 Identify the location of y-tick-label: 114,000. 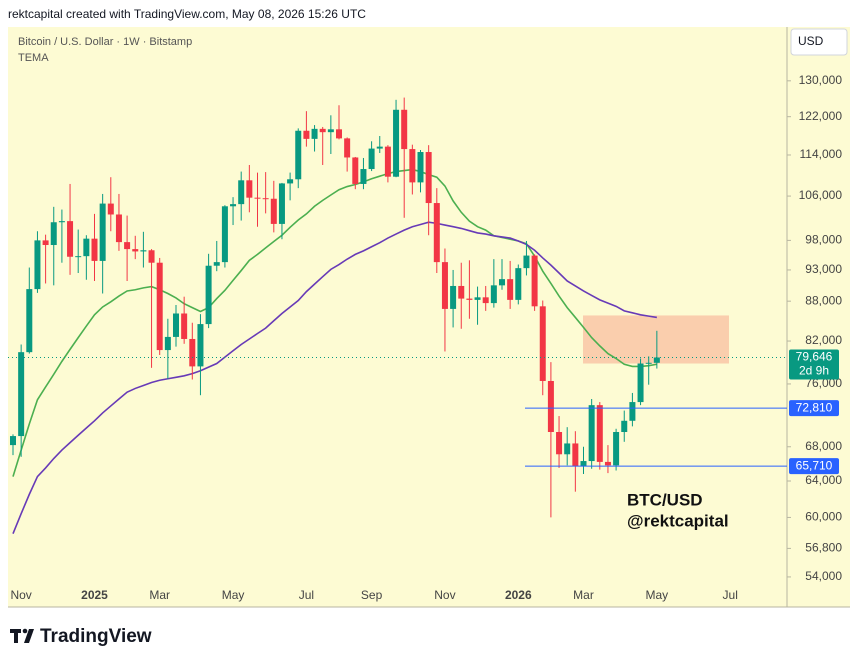
(821, 154).